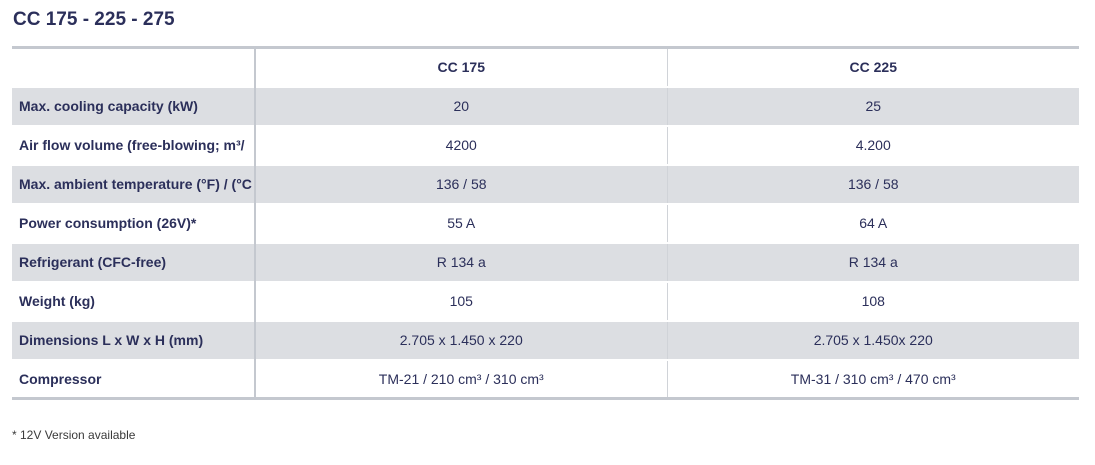 This screenshot has width=1095, height=465. Describe the element at coordinates (872, 300) in the screenshot. I see `cell-value: 108` at that location.